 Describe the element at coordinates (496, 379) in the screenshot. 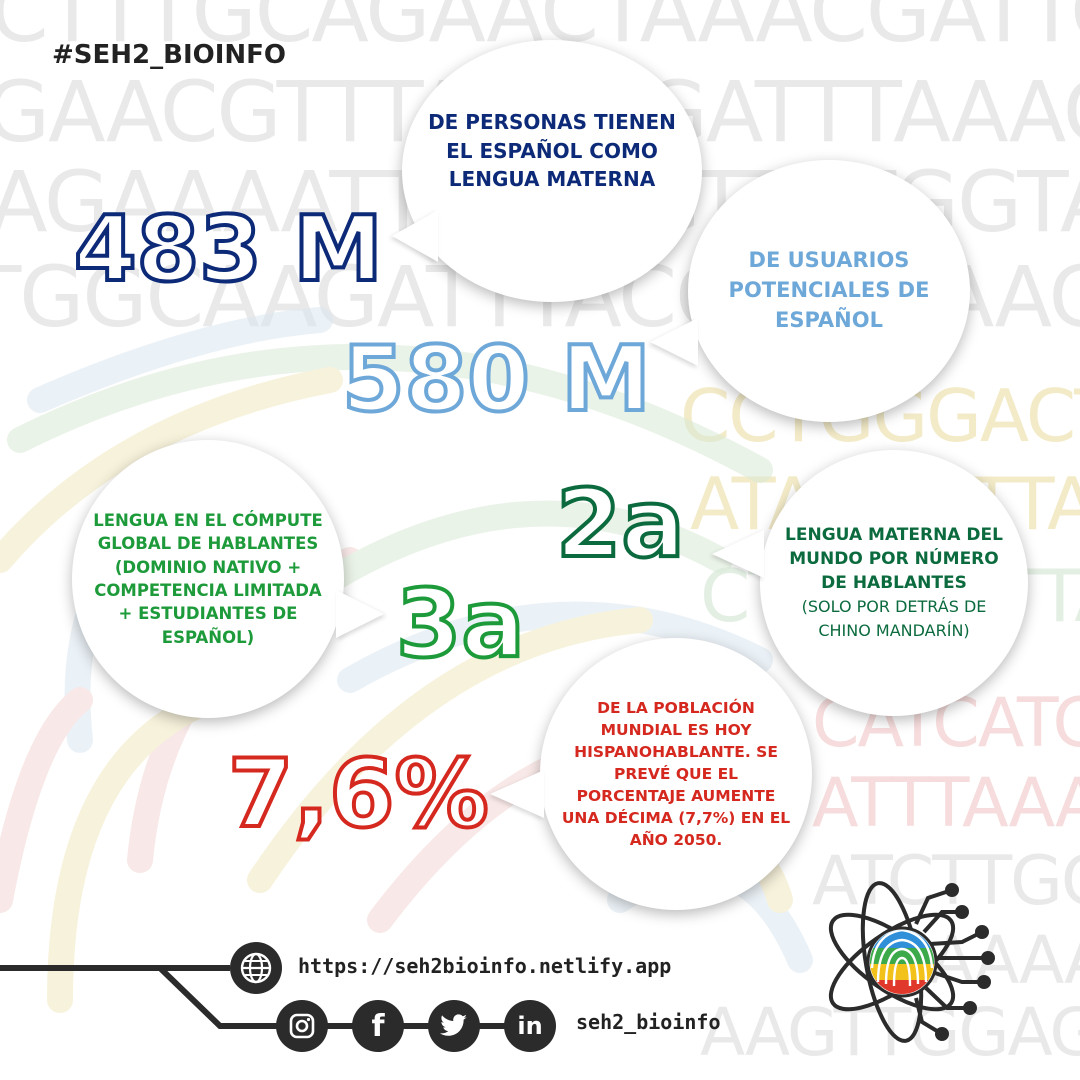

I see `stat-value-580m: 580 M` at that location.